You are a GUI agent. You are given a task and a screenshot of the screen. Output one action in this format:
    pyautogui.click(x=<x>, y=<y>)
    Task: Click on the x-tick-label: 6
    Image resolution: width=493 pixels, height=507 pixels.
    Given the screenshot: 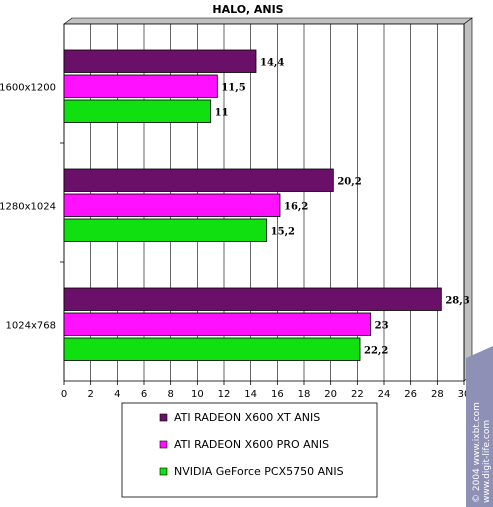 What is the action you would take?
    pyautogui.click(x=144, y=394)
    